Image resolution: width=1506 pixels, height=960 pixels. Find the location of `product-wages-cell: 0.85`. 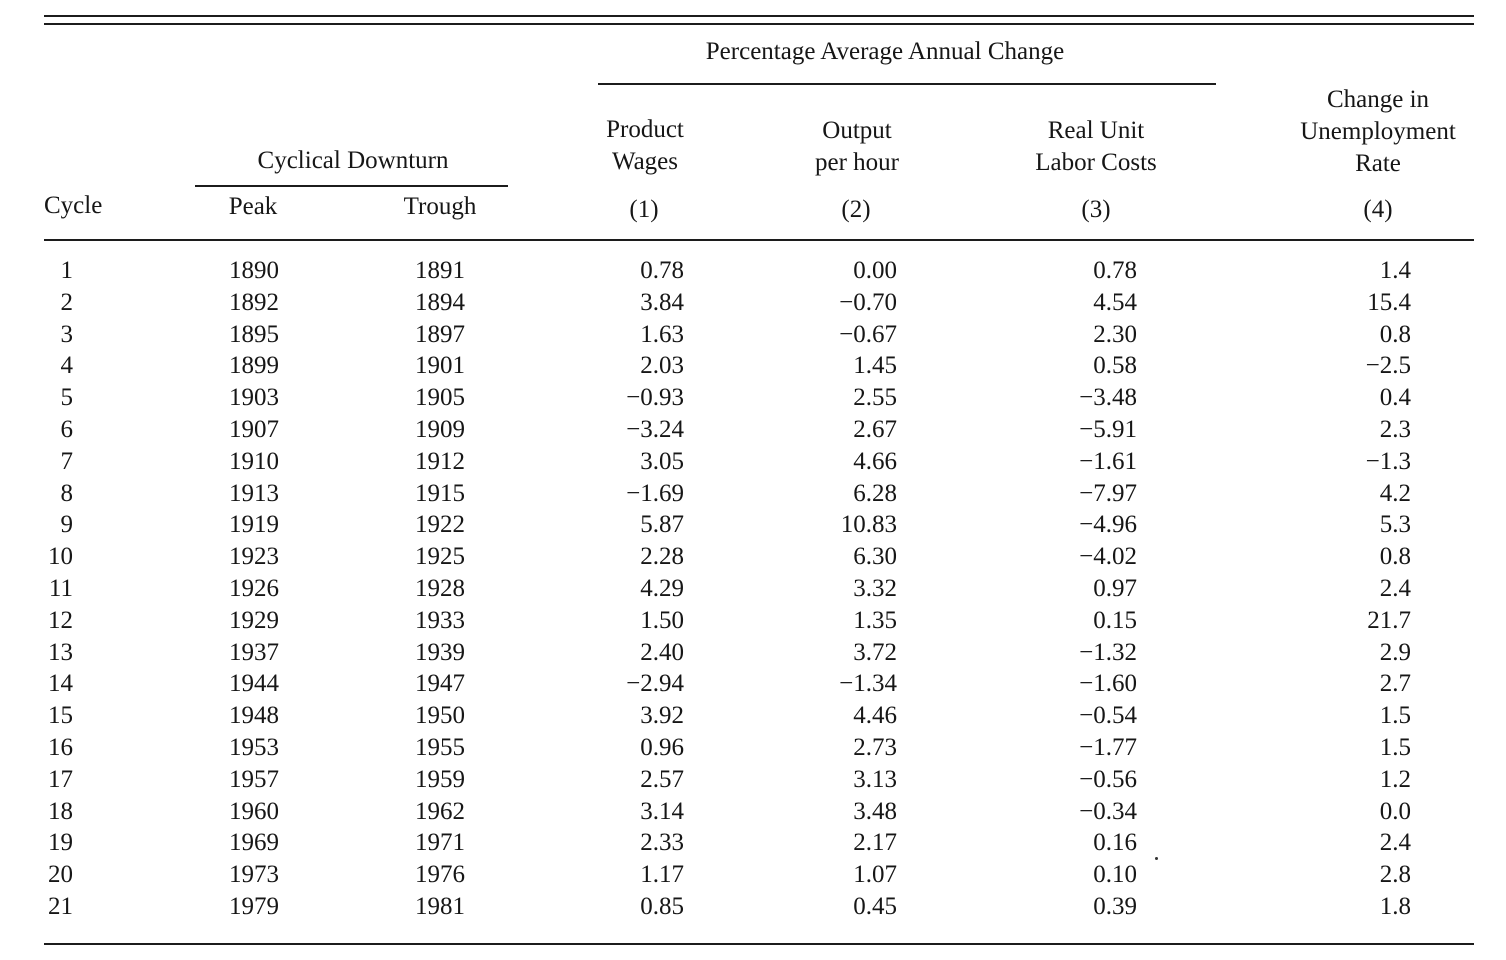

product-wages-cell: 0.85 is located at coordinates (662, 906).